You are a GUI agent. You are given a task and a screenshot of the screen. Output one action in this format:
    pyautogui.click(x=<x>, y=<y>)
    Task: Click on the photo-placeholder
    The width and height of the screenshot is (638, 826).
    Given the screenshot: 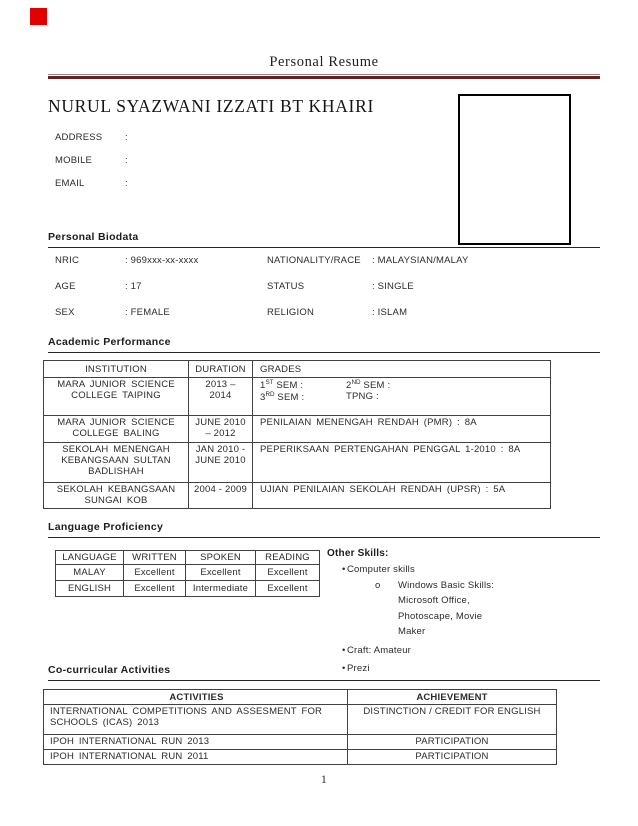 What is the action you would take?
    pyautogui.click(x=514, y=169)
    